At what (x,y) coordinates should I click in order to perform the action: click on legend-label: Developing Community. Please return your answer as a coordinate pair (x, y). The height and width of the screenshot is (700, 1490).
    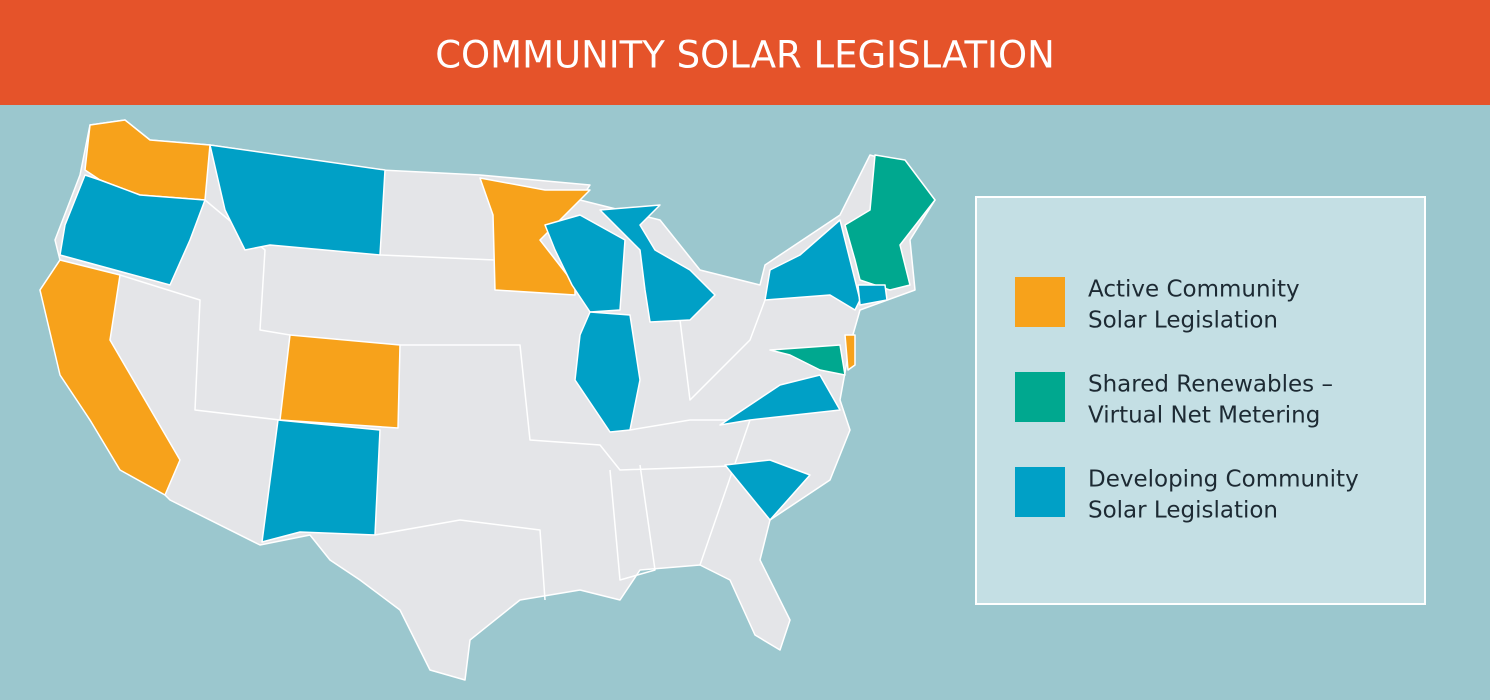
    Looking at the image, I should click on (1223, 480).